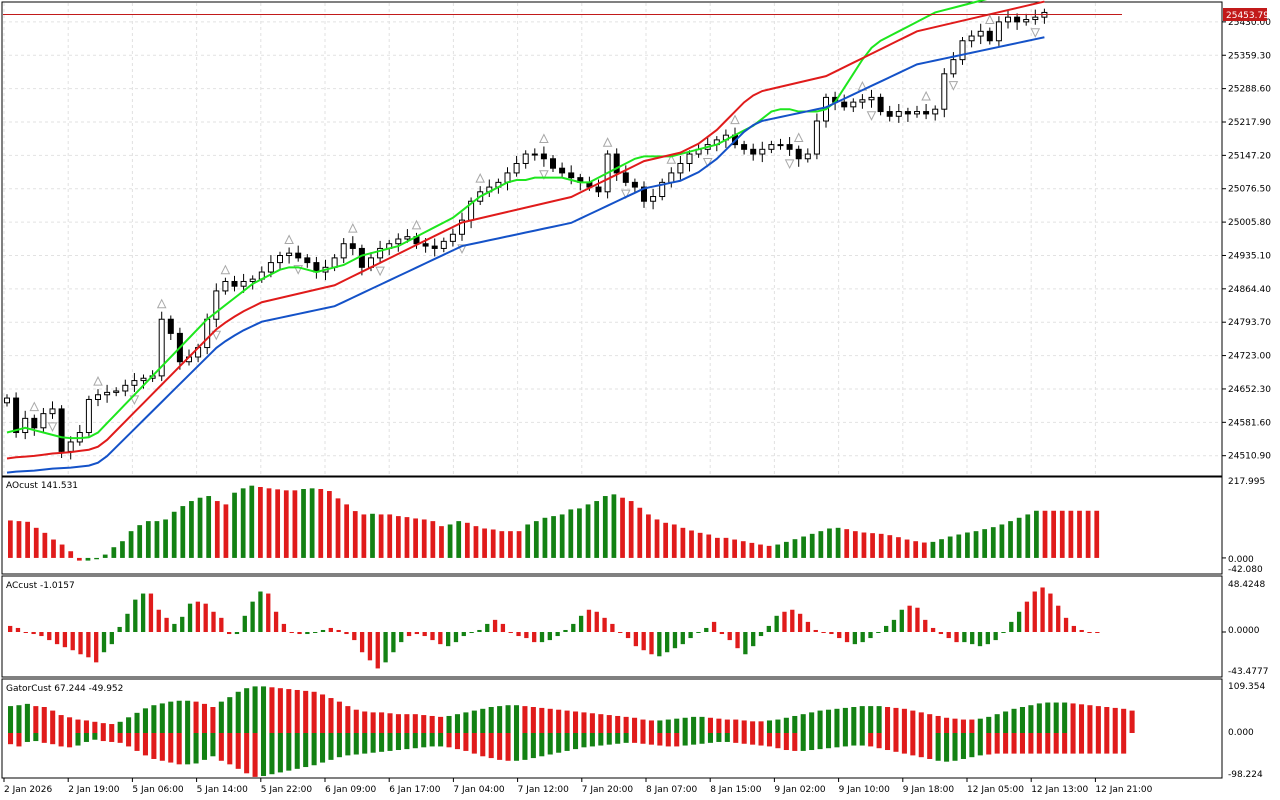 This screenshot has height=800, width=1280. What do you see at coordinates (1249, 56) in the screenshot?
I see `price-tick-label: 25359.30` at bounding box center [1249, 56].